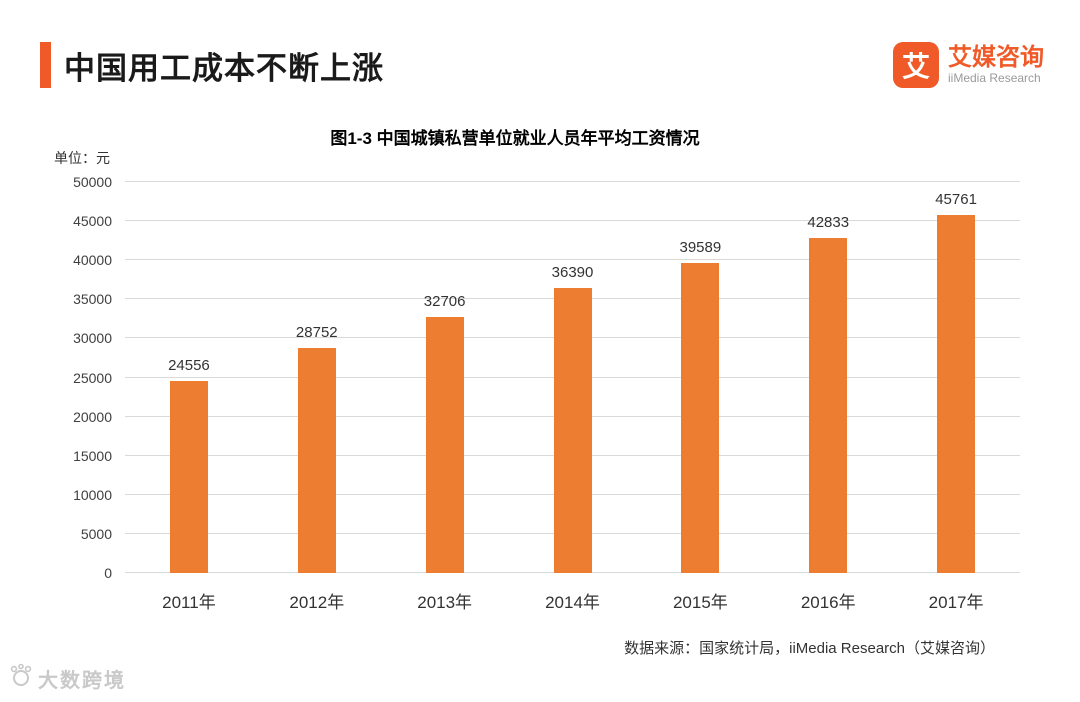  I want to click on x-axis-label: 2015年, so click(700, 602).